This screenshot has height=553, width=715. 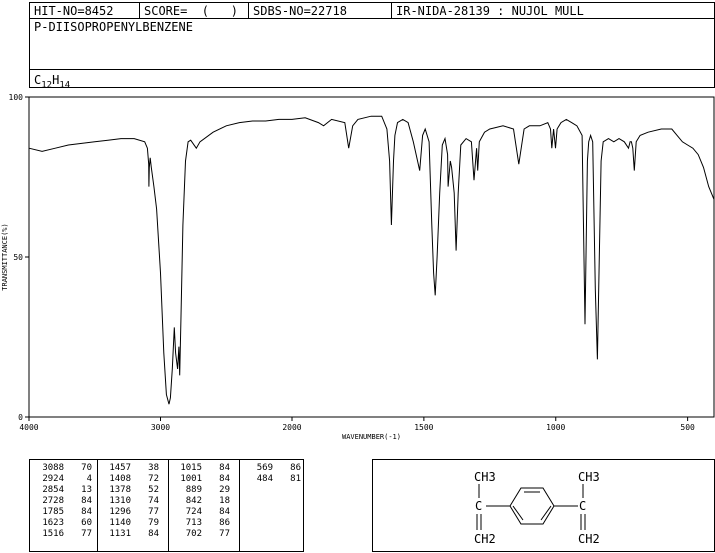 I want to click on peak-transmittance: 81, so click(x=295, y=479).